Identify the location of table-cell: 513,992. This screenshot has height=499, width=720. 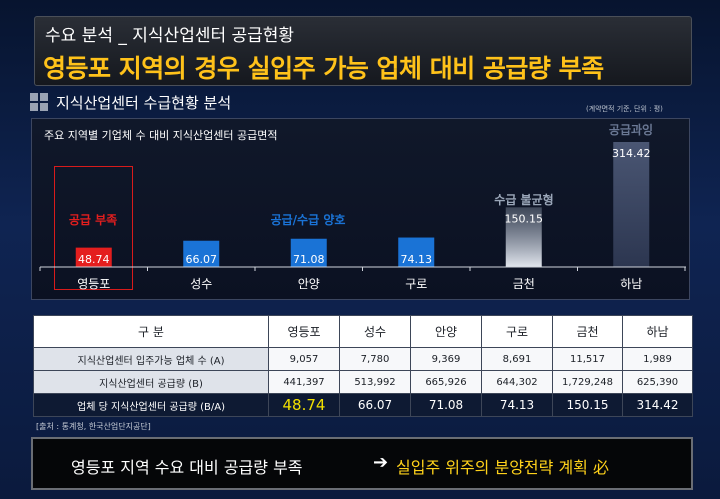
(375, 382).